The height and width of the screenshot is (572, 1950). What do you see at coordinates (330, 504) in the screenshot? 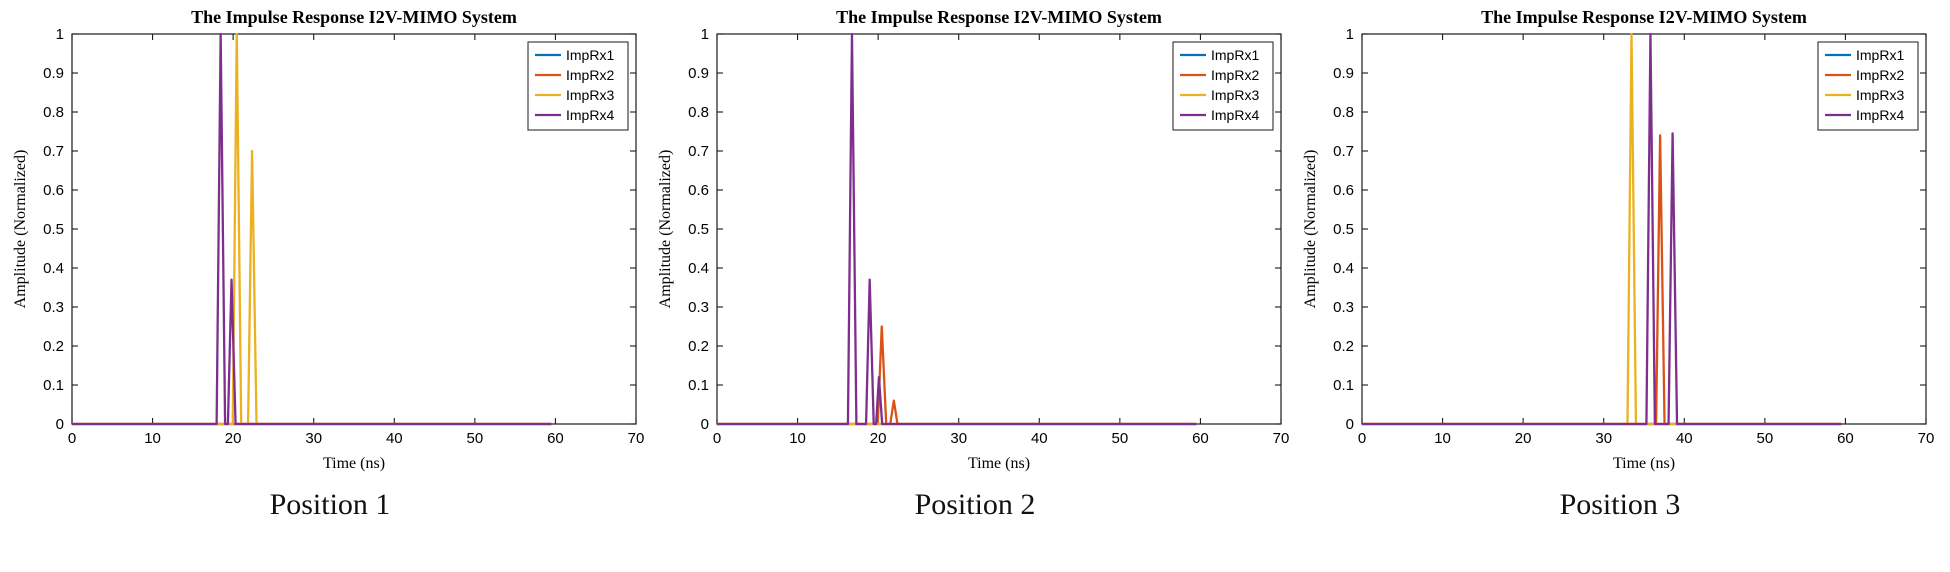
I see `figure-caption-position-1: Position 1` at bounding box center [330, 504].